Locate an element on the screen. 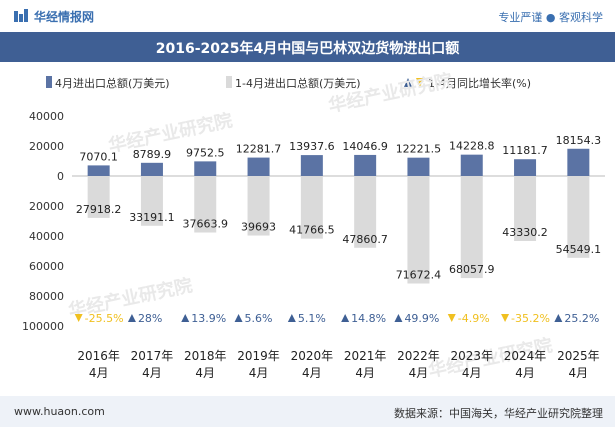 This screenshot has height=427, width=615. data-label-month: 13937.6 is located at coordinates (312, 146).